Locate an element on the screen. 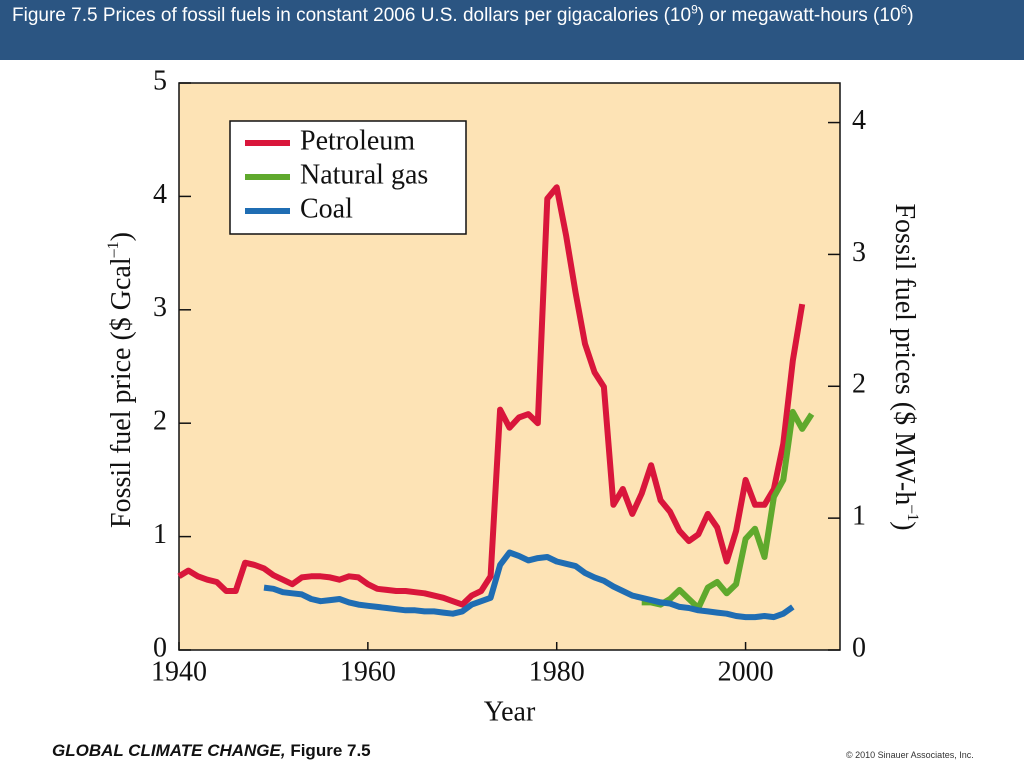 Image resolution: width=1024 pixels, height=768 pixels. y2-tick-label: 2 is located at coordinates (859, 384).